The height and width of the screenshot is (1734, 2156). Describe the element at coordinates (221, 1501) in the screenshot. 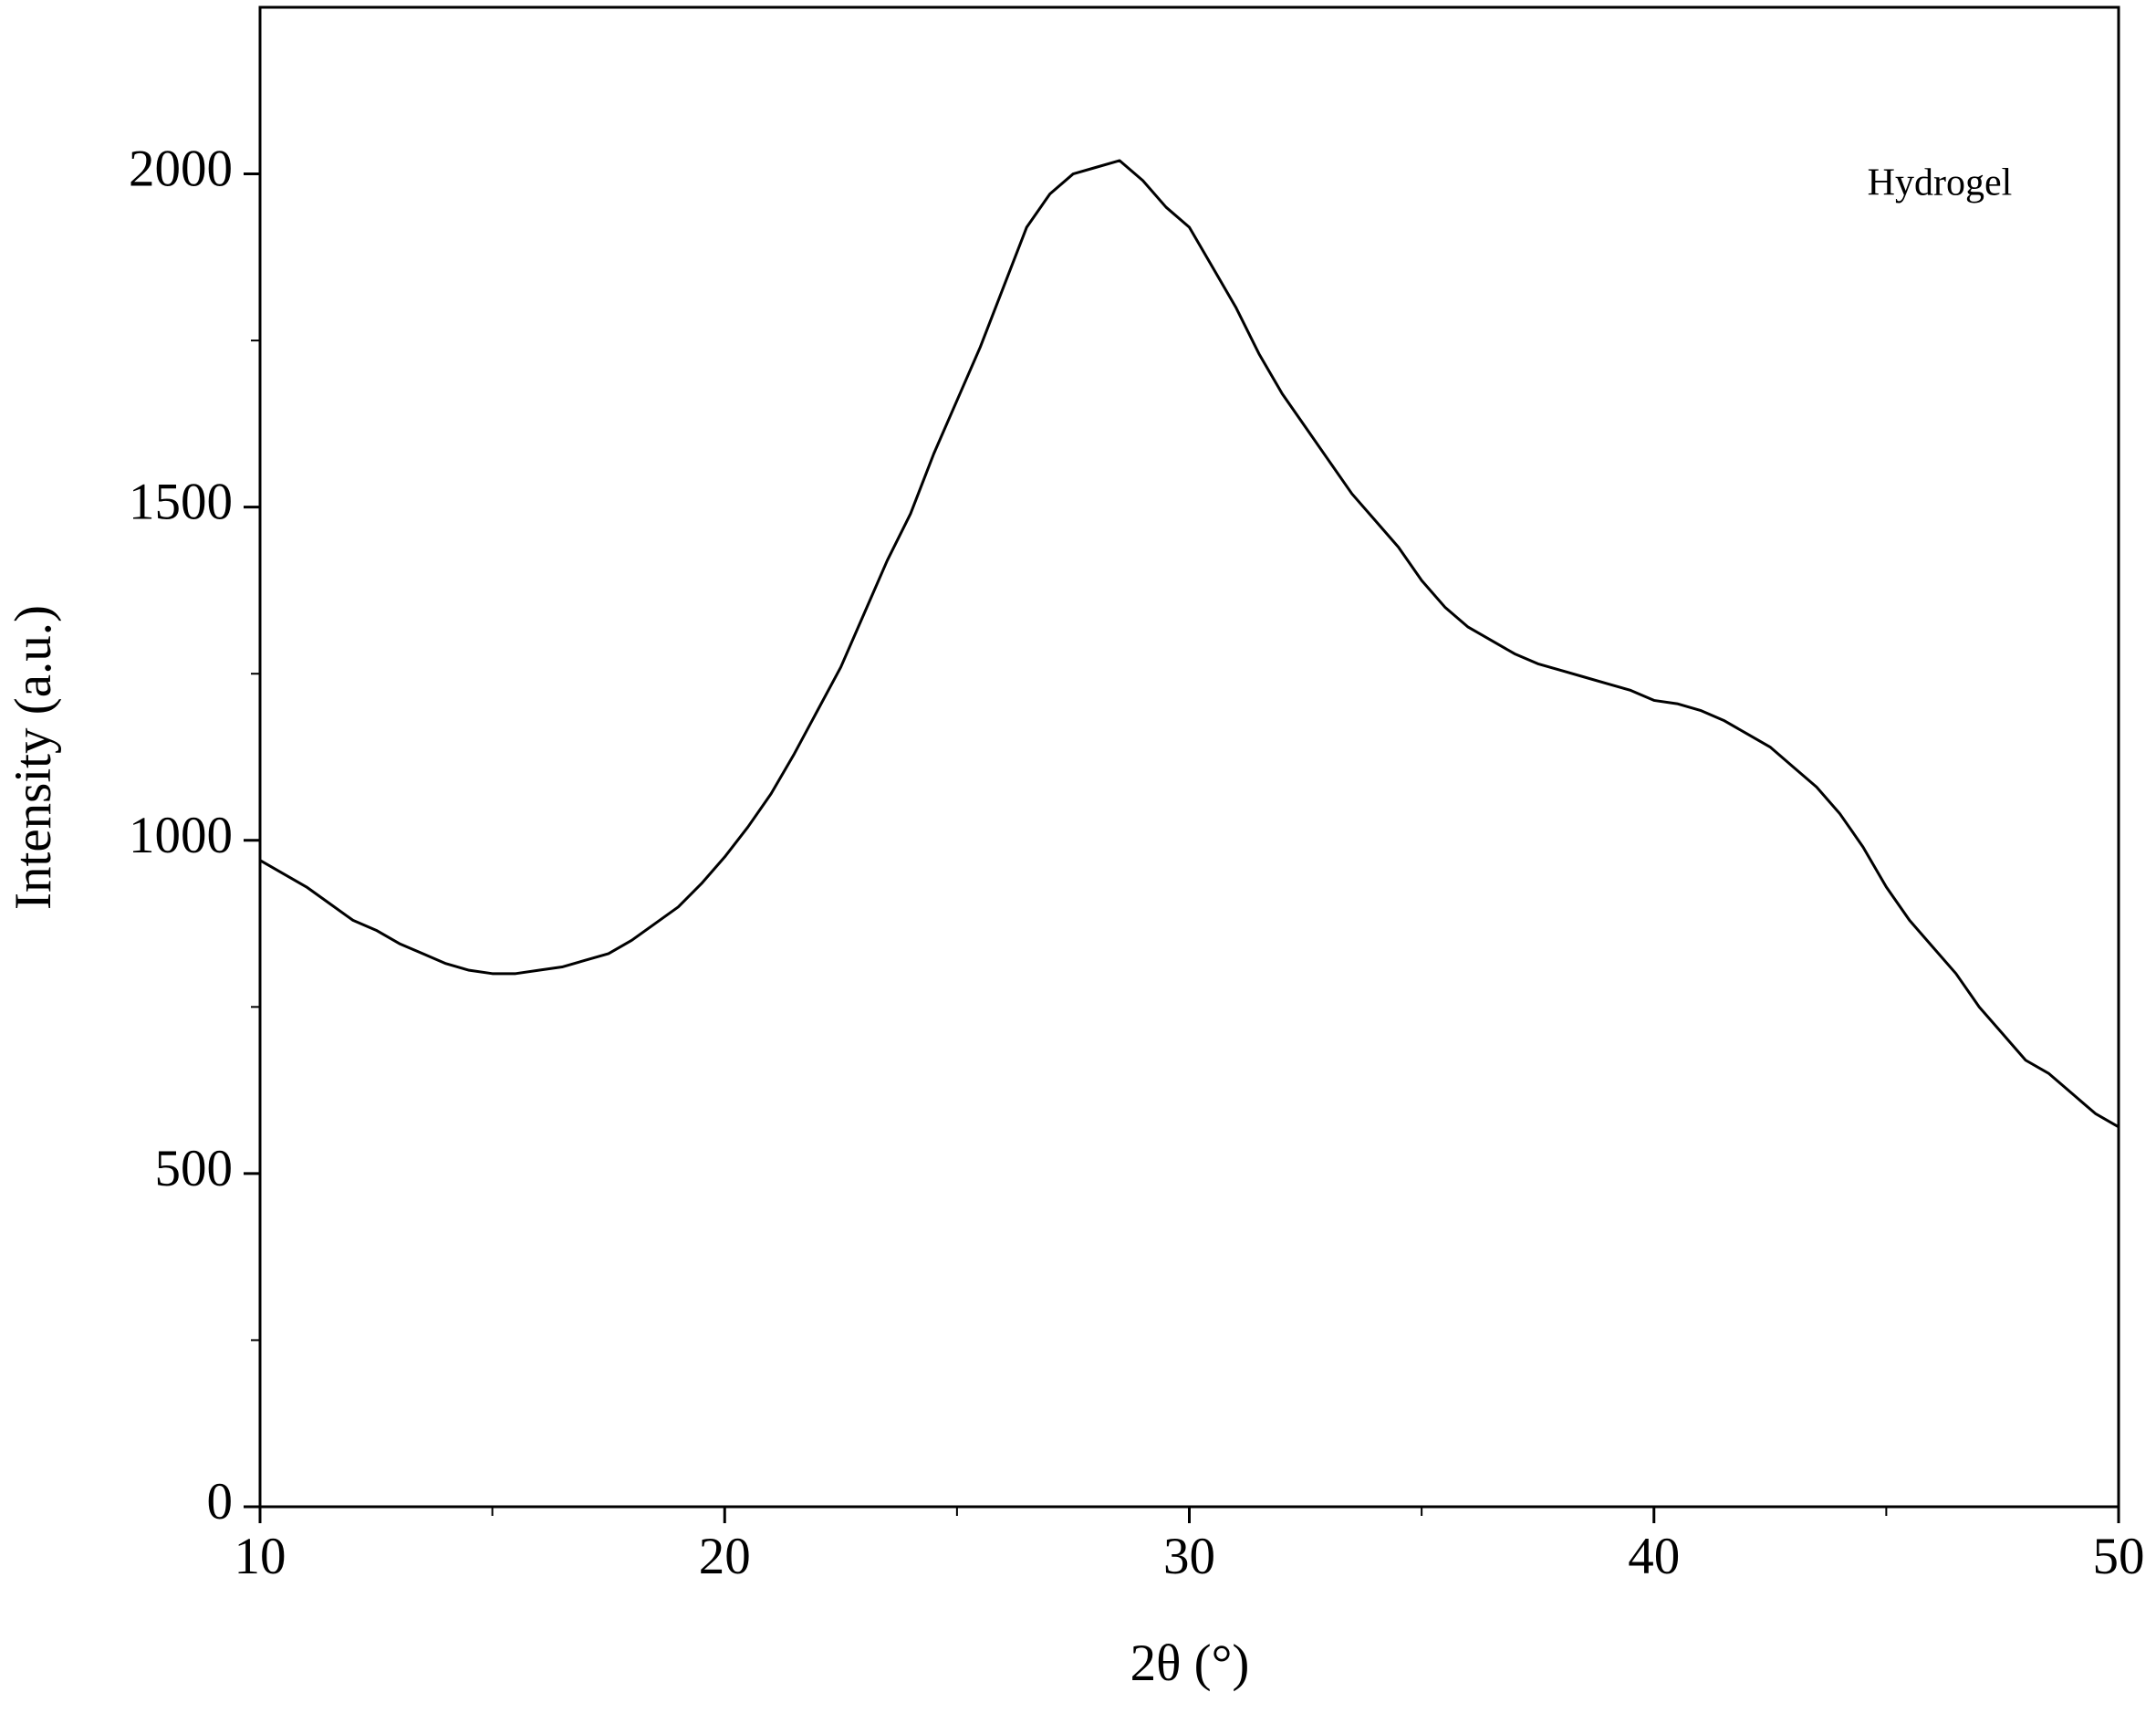

I see `y-tick-label: 0` at that location.